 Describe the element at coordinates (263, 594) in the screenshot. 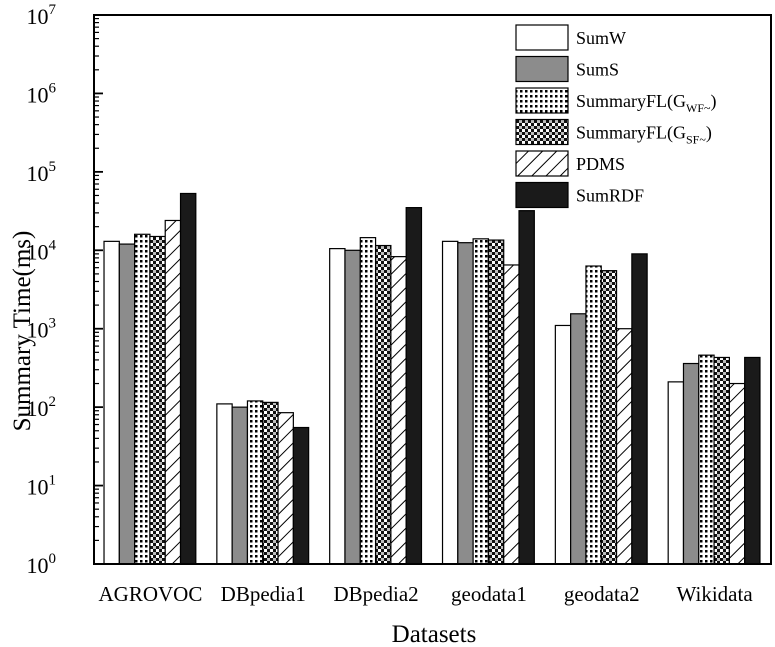

I see `x-tick-label: DBpedia1` at that location.